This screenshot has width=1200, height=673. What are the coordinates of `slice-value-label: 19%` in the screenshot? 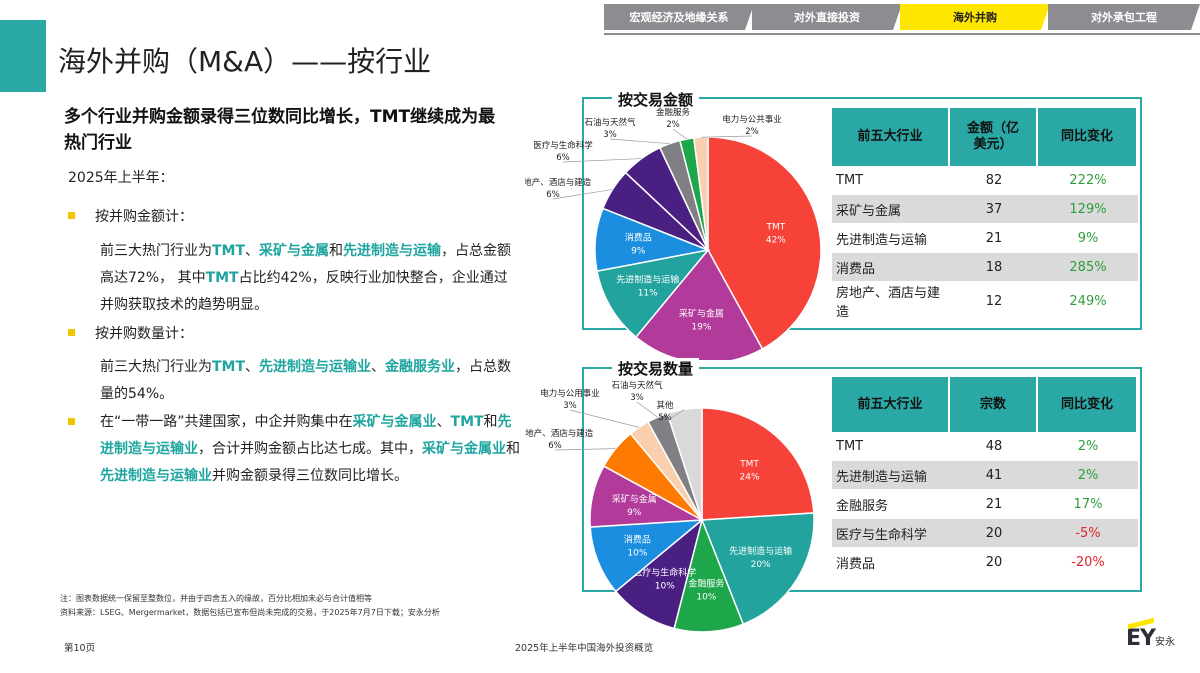 It's located at (701, 328).